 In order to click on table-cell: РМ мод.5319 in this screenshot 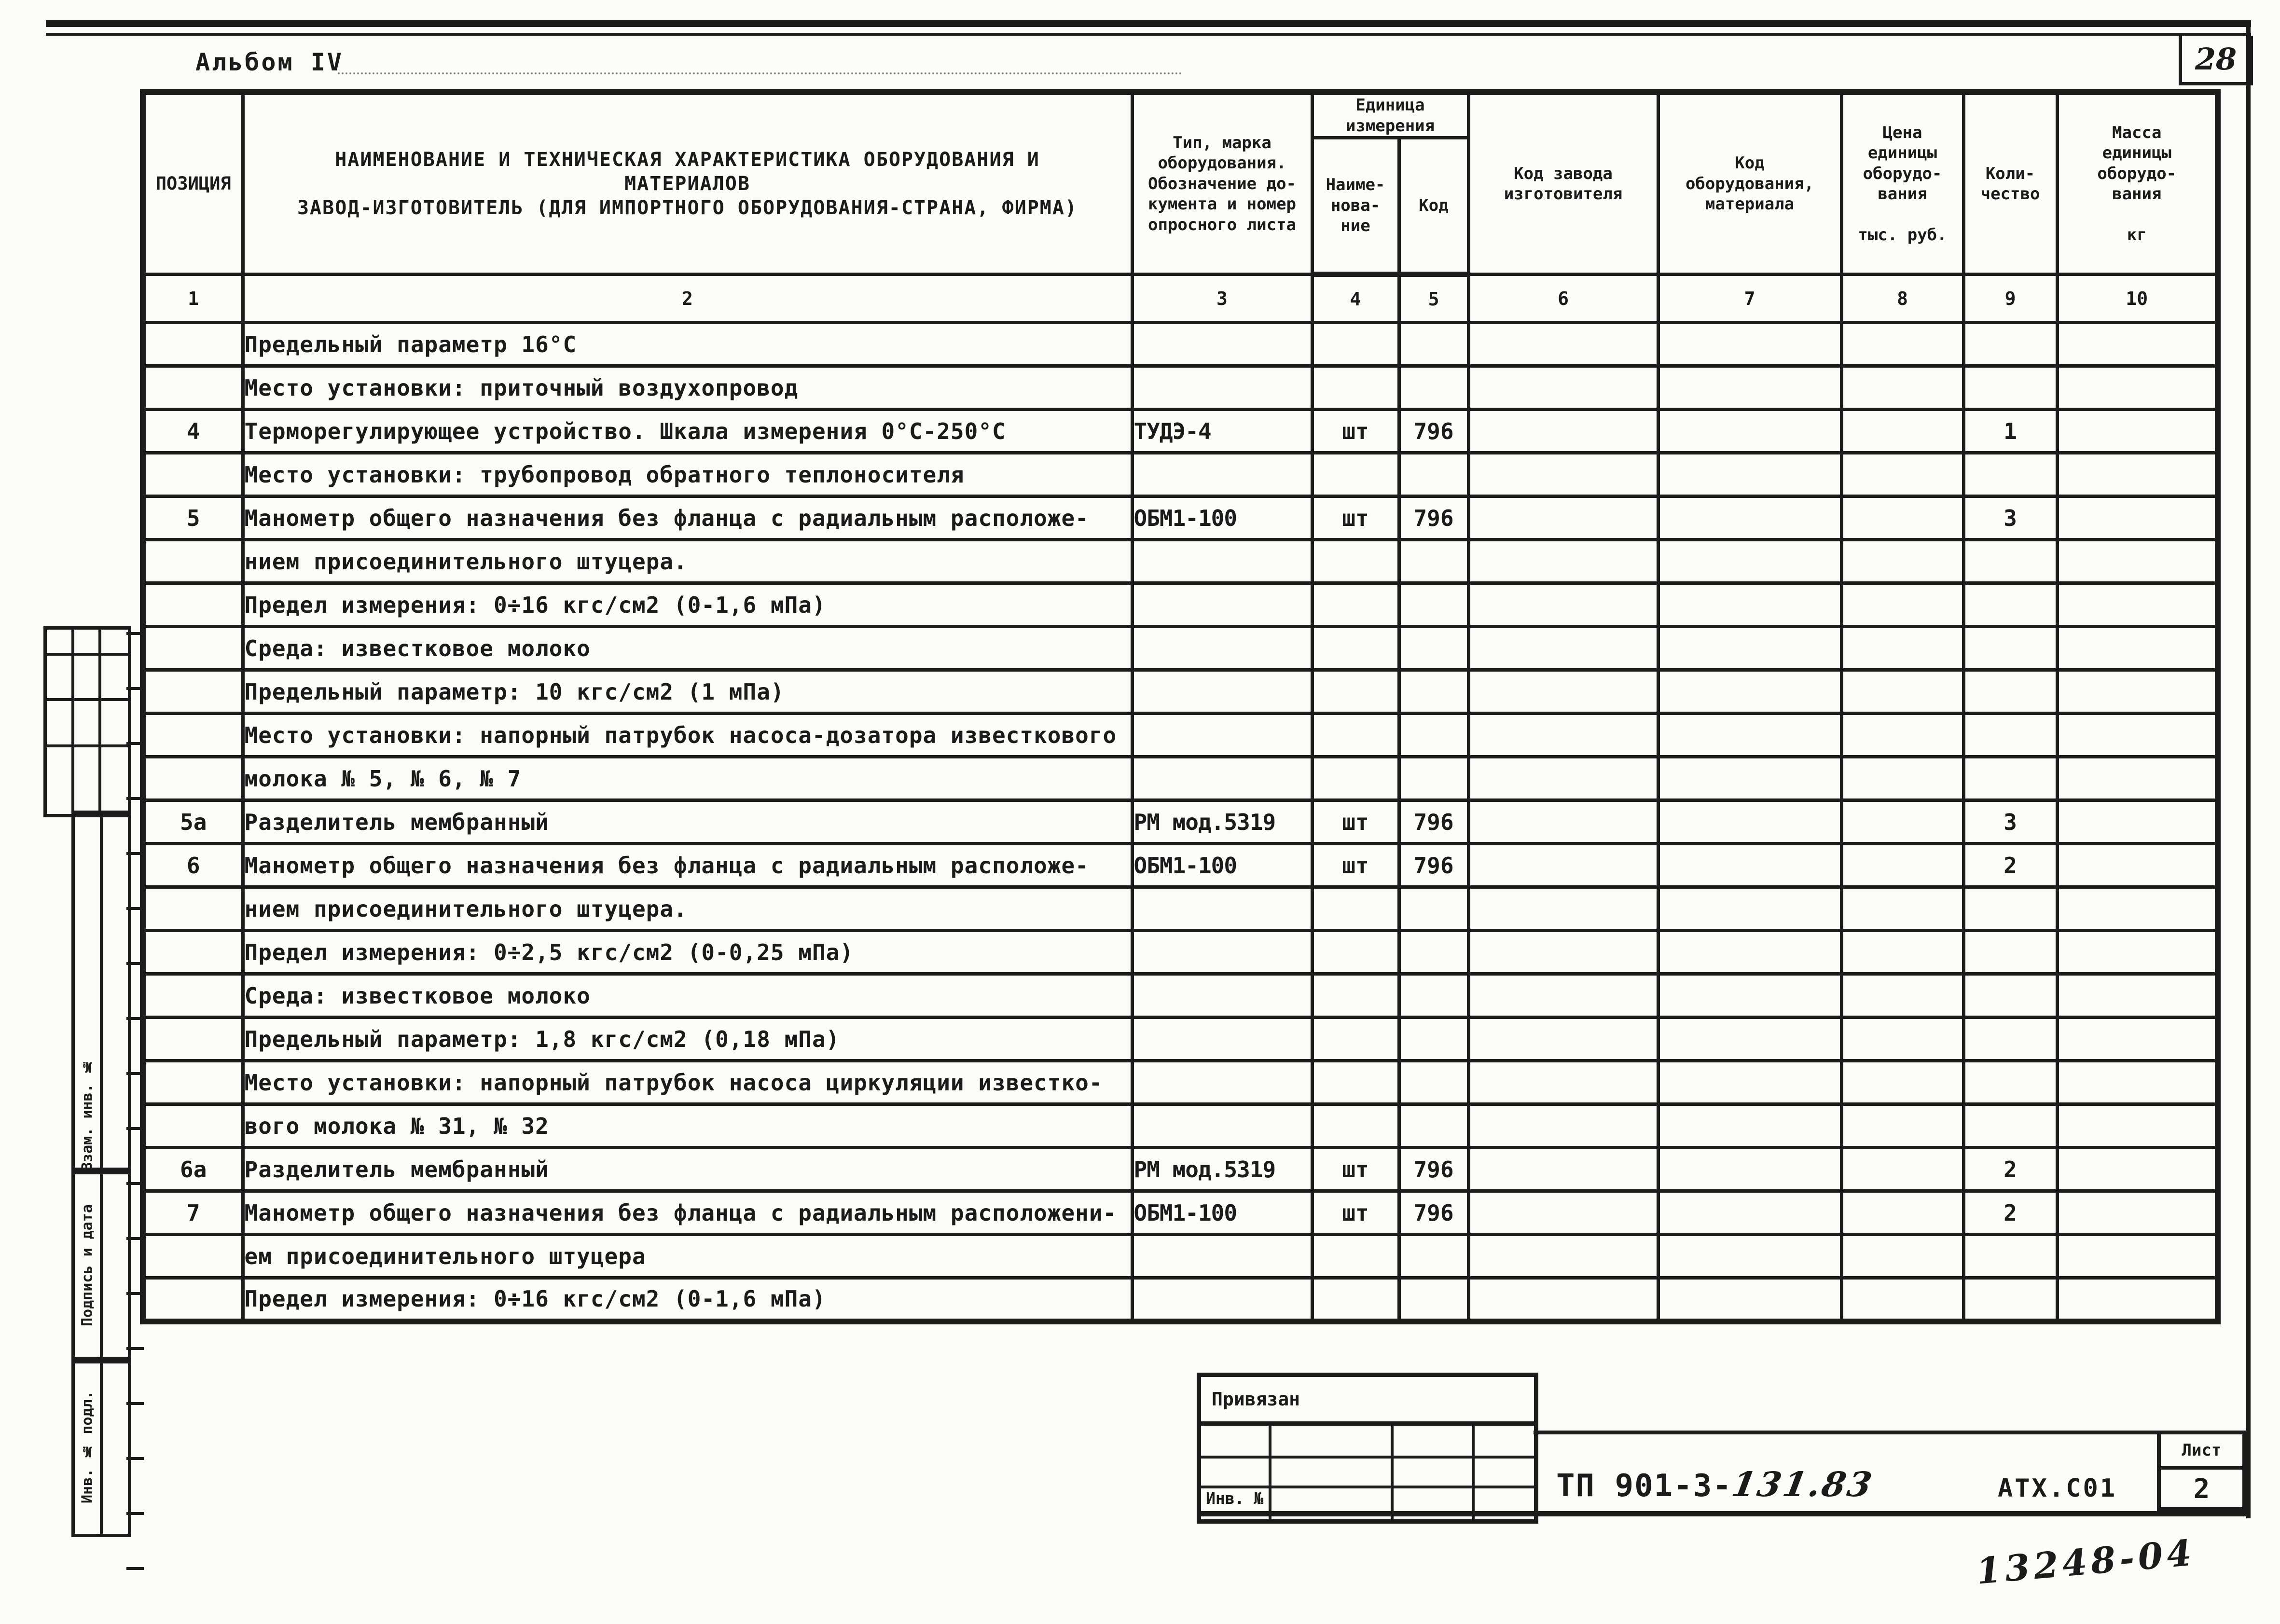, I will do `click(1222, 822)`.